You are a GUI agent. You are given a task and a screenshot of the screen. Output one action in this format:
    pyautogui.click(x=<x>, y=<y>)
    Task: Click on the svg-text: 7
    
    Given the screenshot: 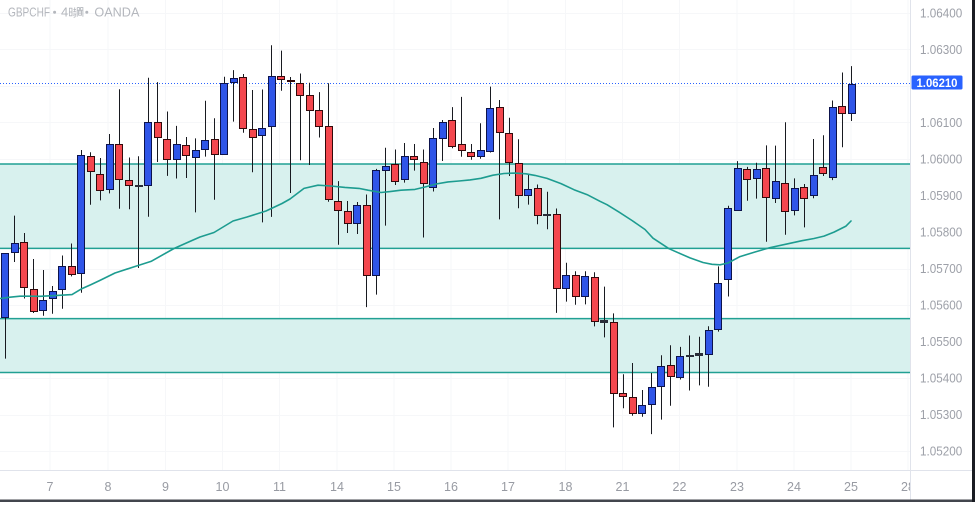 What is the action you would take?
    pyautogui.click(x=50, y=487)
    